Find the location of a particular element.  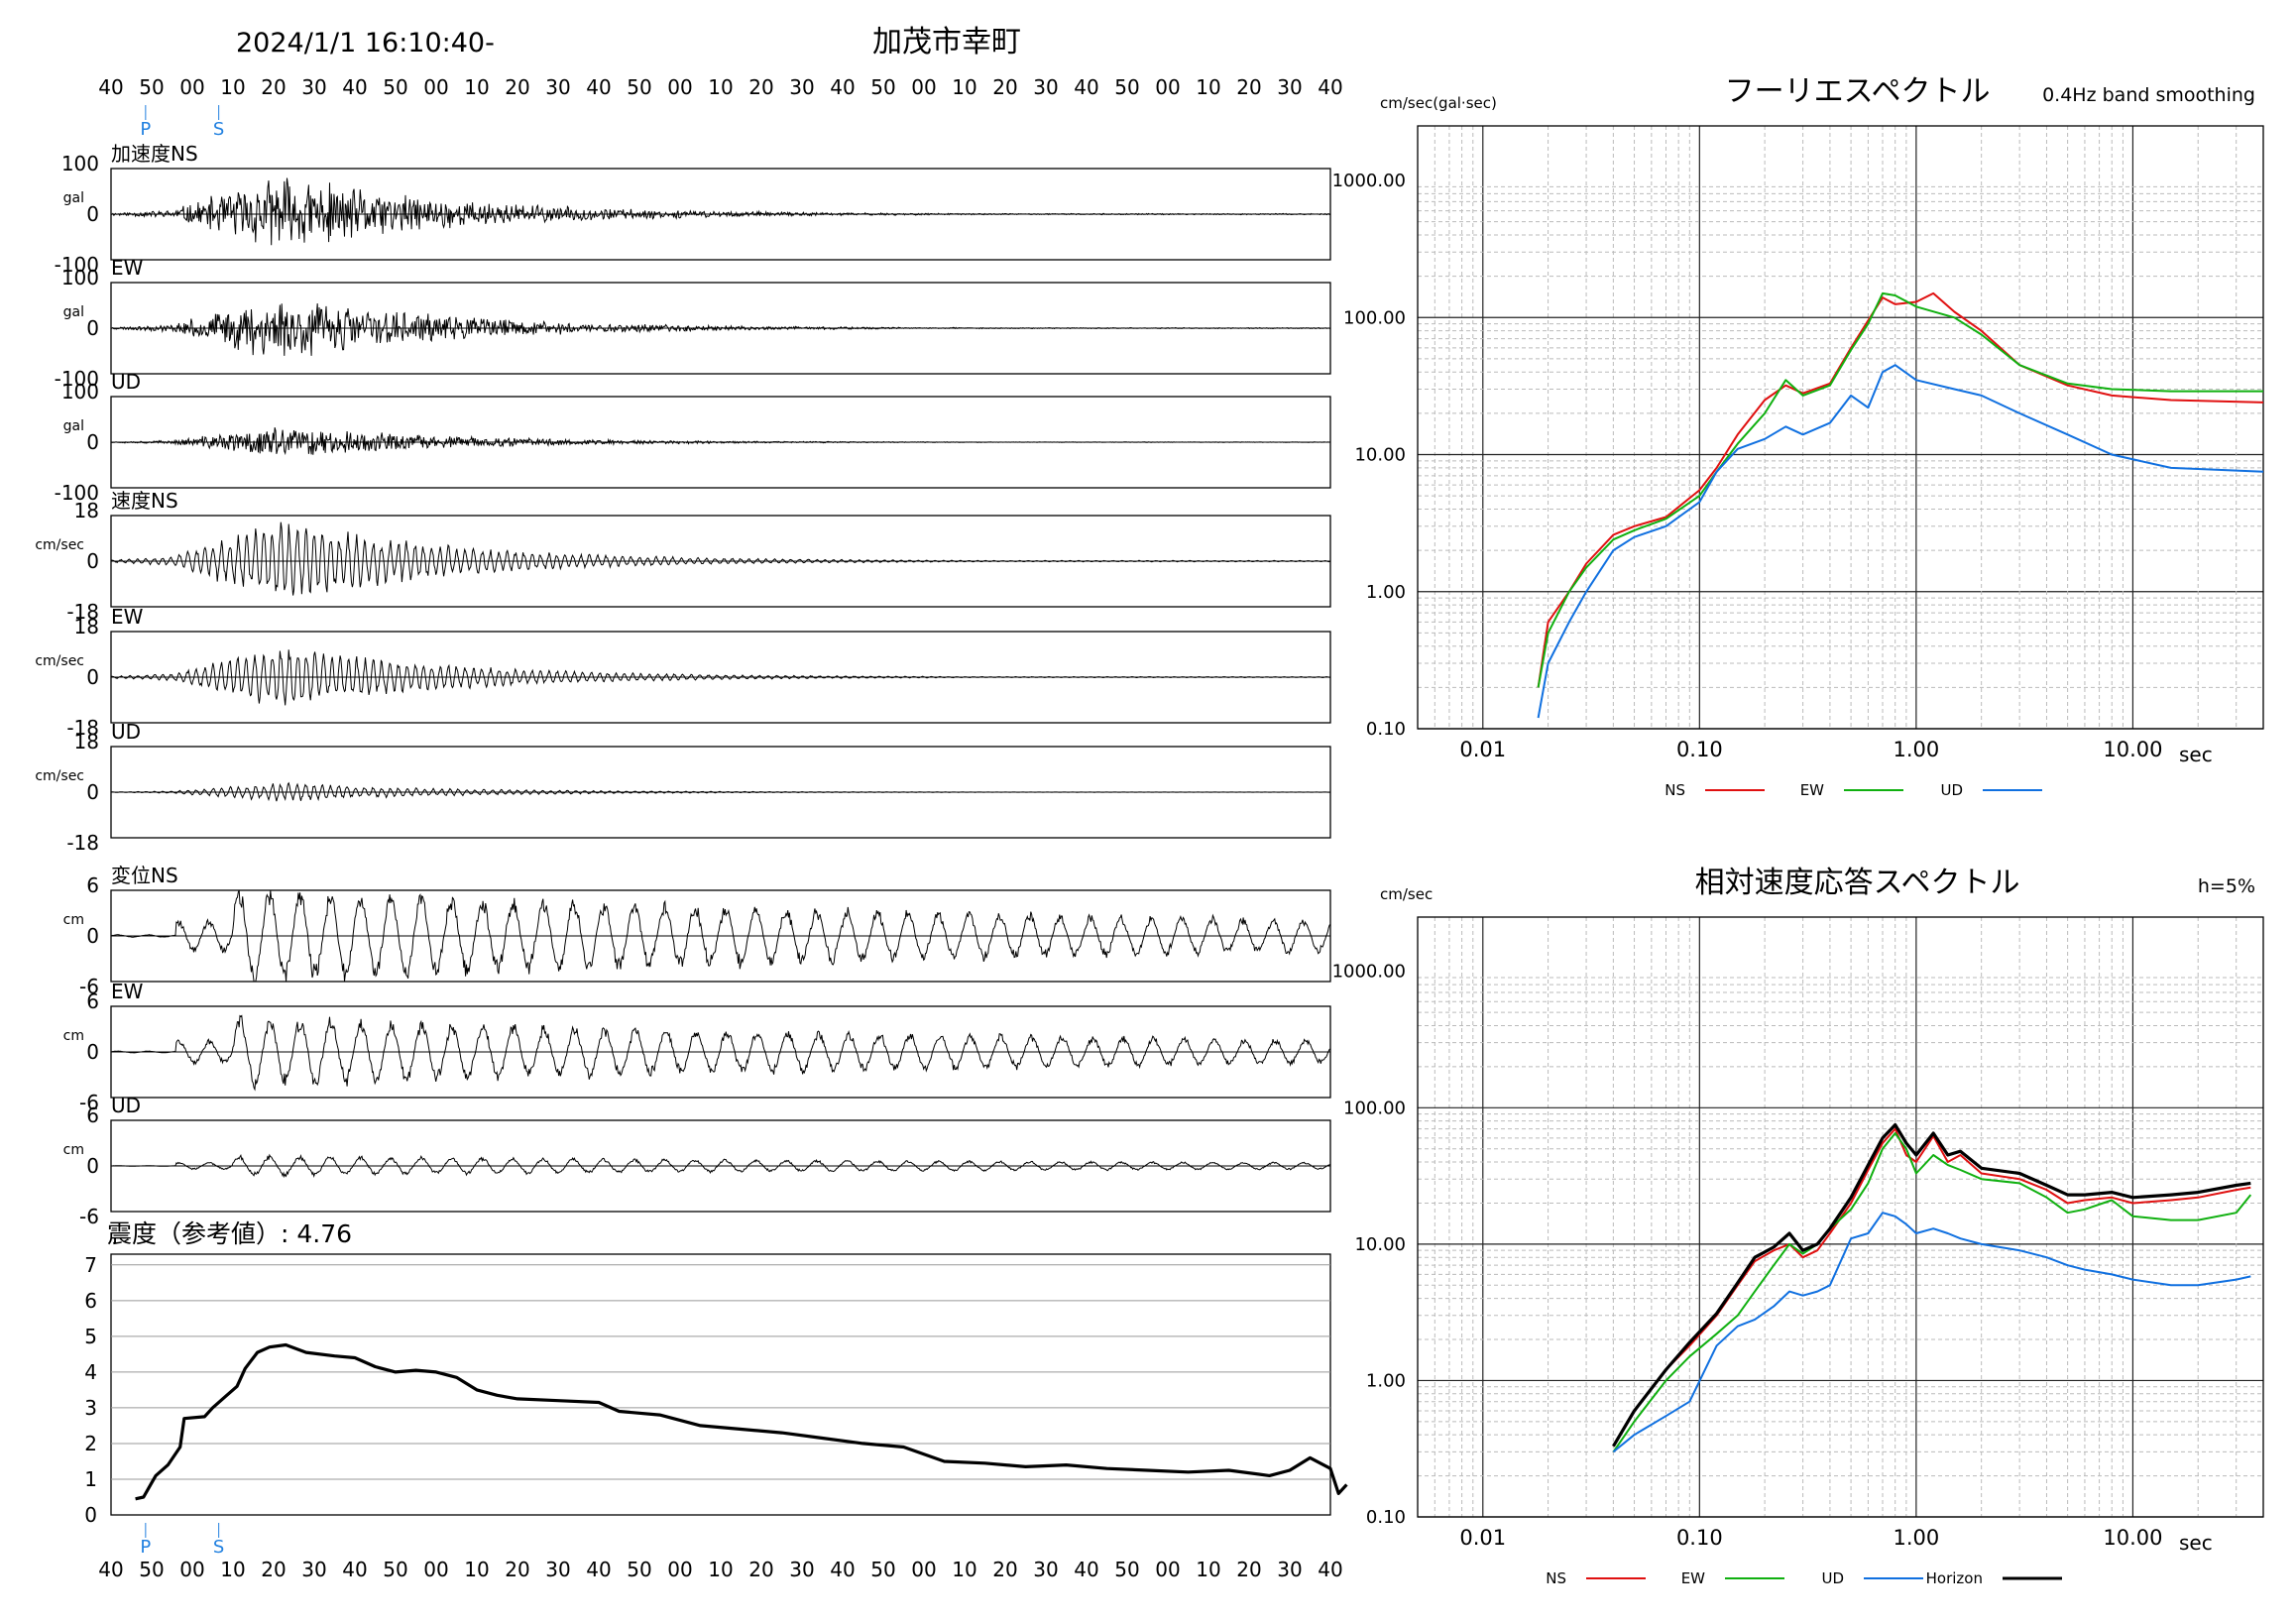

time-axis-top-tick-17: 30 is located at coordinates (801, 87).